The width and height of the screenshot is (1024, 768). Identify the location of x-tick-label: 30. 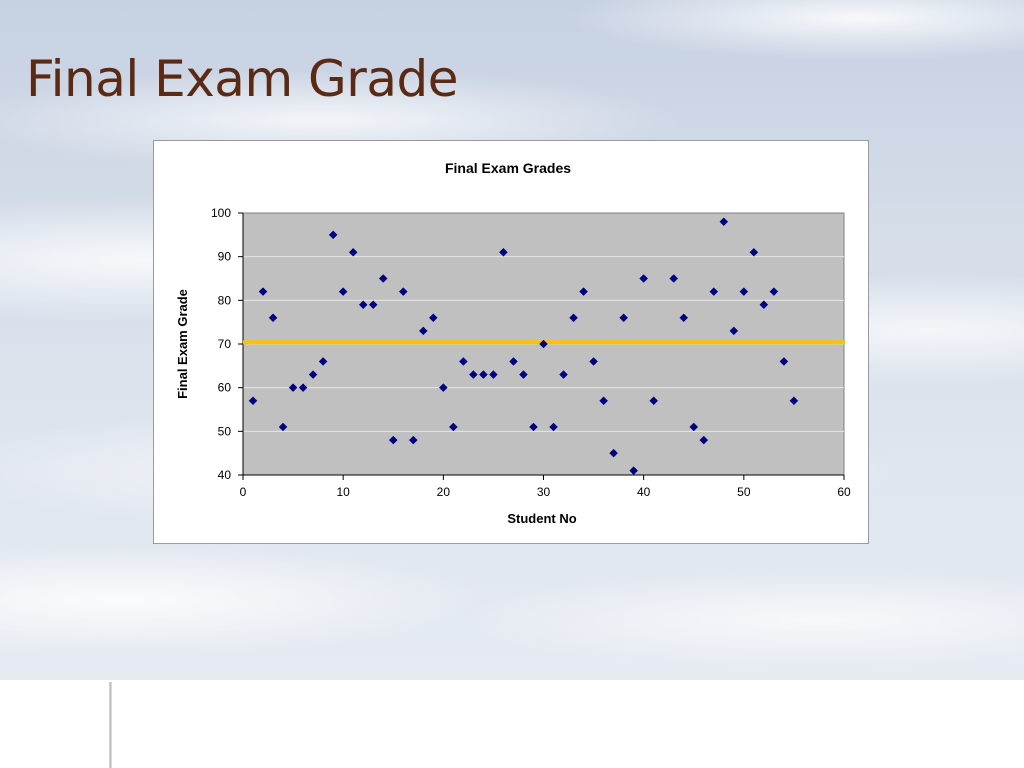
(544, 492).